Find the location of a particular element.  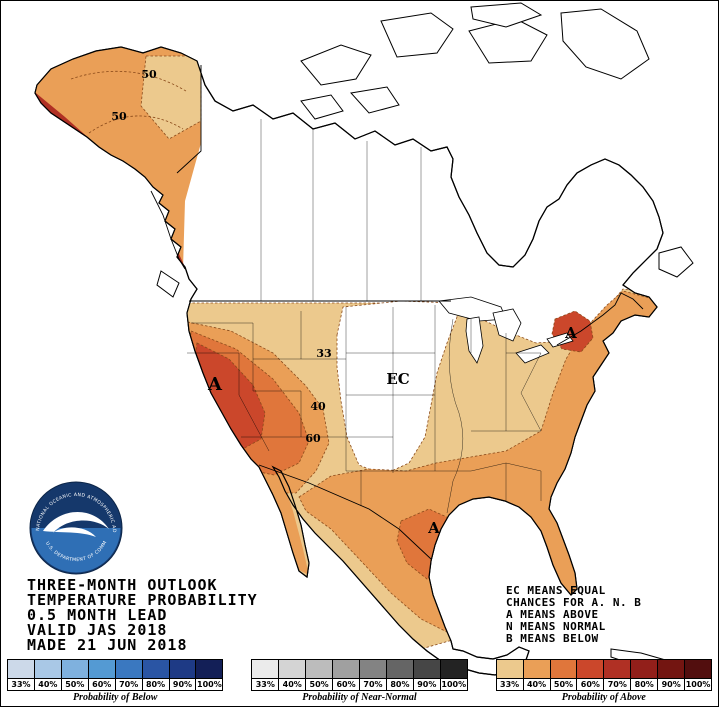

alaska-50-contour is located at coordinates (128, 102).